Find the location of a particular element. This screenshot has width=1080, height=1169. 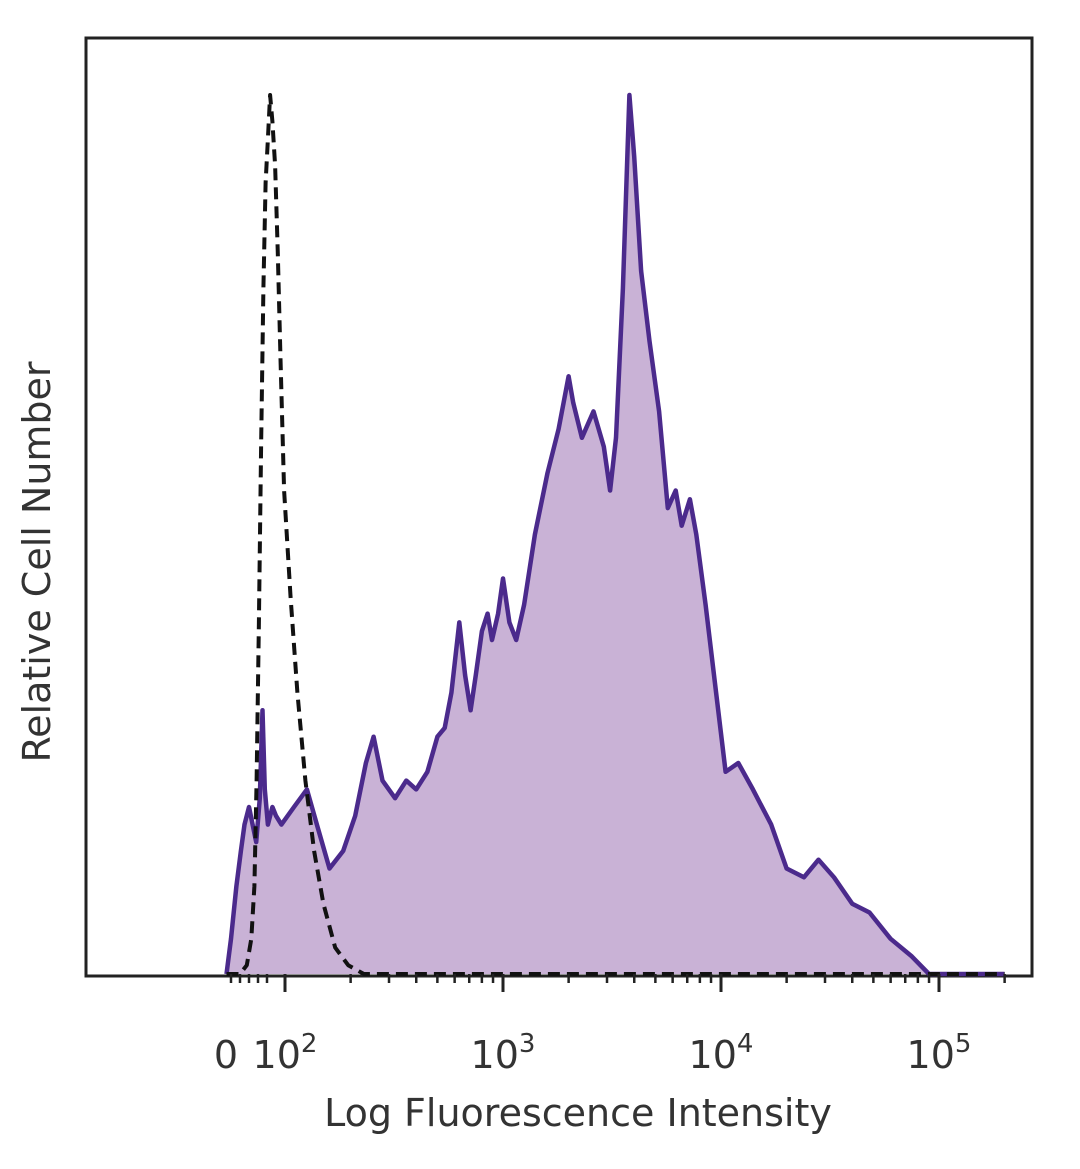

x-axis-ticks is located at coordinates (617, 983).